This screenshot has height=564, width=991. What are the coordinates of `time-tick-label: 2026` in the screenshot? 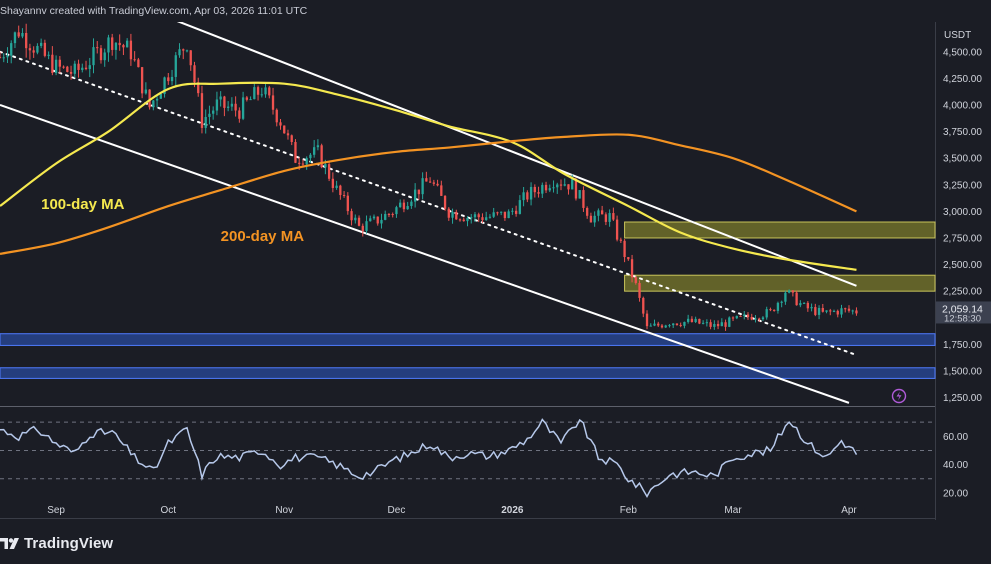 It's located at (512, 510).